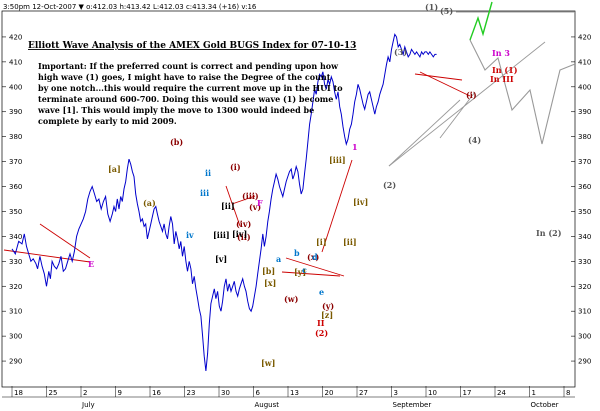 This screenshot has width=600, height=411. I want to click on wave-label: In (2), so click(549, 233).